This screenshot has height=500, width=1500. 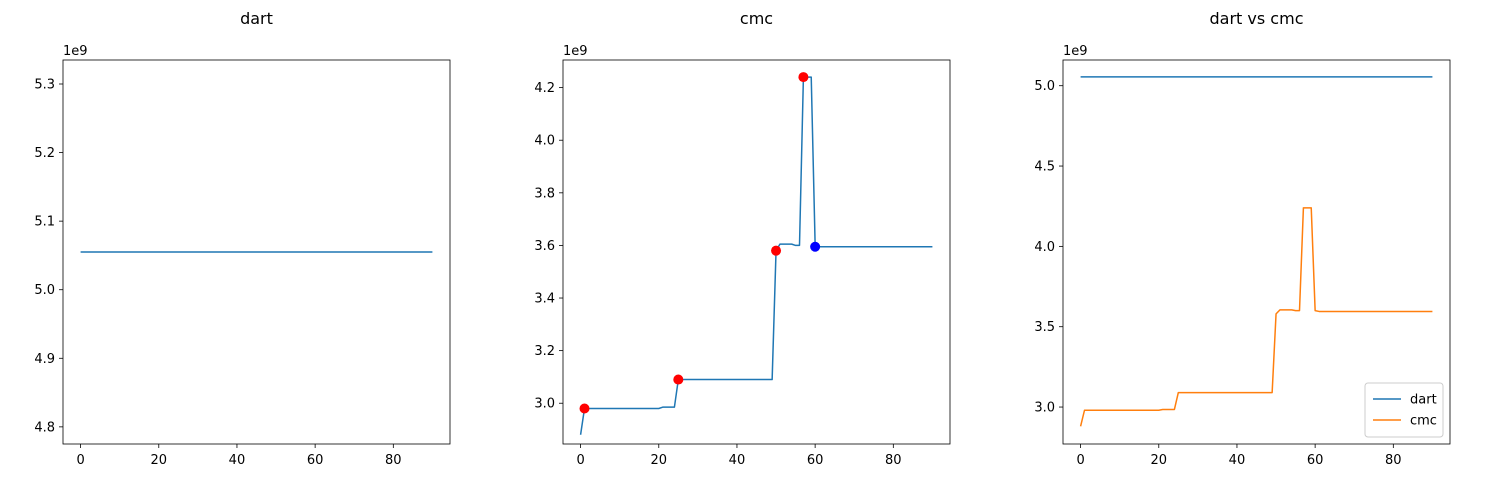 What do you see at coordinates (44, 359) in the screenshot?
I see `y-tick-label: 4.9` at bounding box center [44, 359].